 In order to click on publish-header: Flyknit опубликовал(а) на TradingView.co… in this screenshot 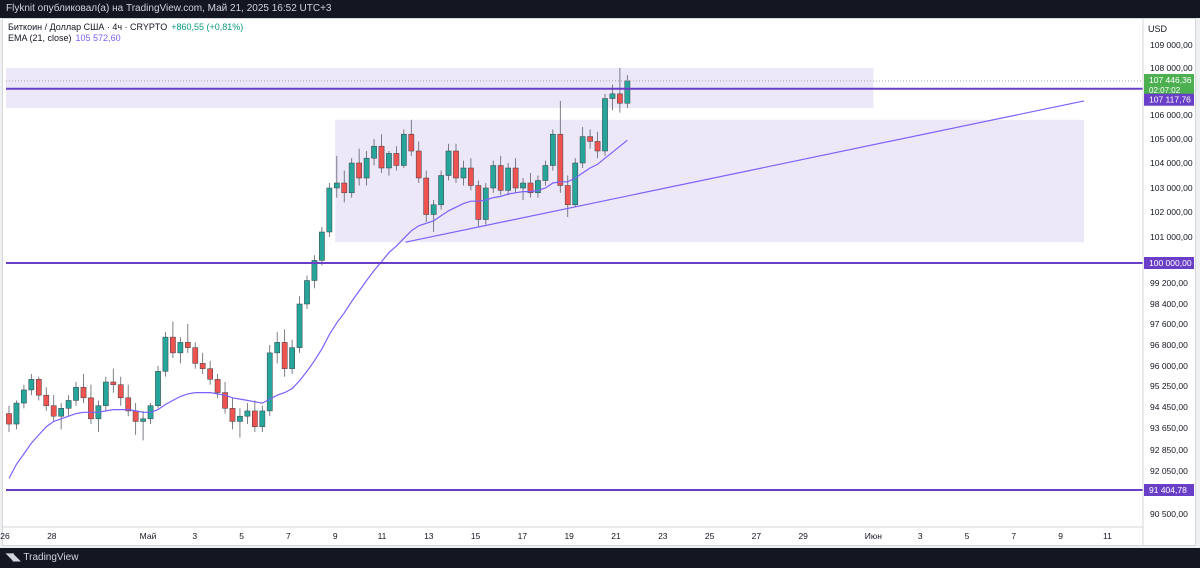, I will do `click(600, 9)`.